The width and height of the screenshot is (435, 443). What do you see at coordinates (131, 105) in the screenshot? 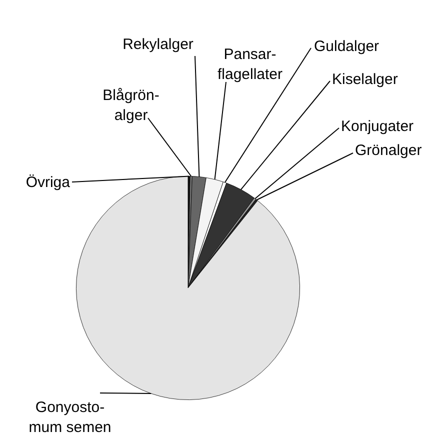
I see `slice-label: Blågrön- alger` at bounding box center [131, 105].